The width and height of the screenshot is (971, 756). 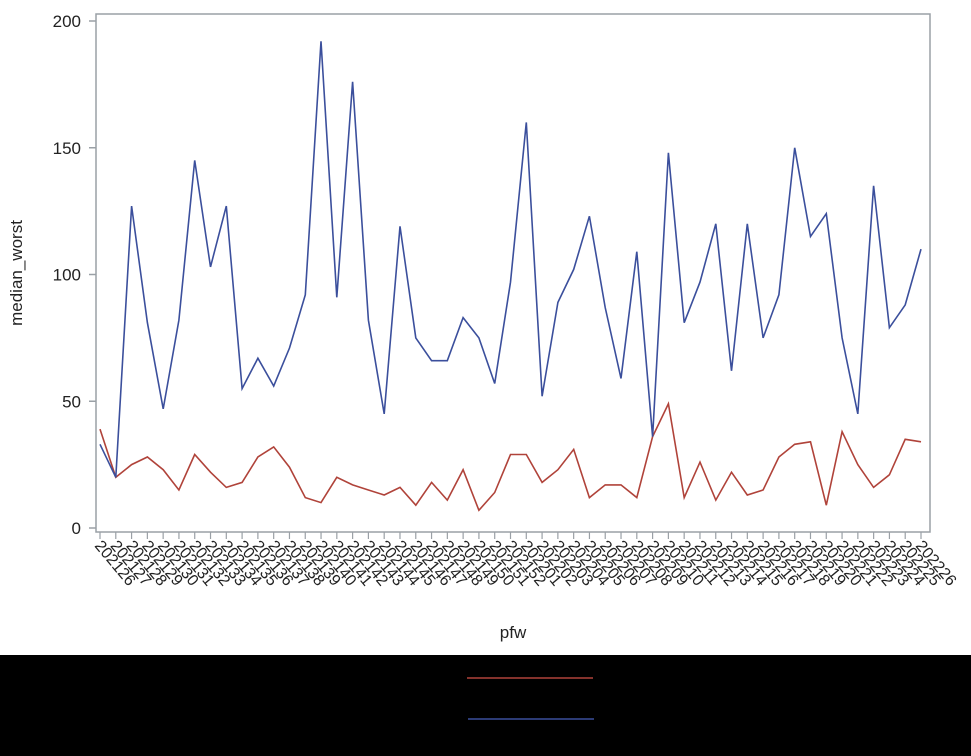 What do you see at coordinates (485, 703) in the screenshot?
I see `legend` at bounding box center [485, 703].